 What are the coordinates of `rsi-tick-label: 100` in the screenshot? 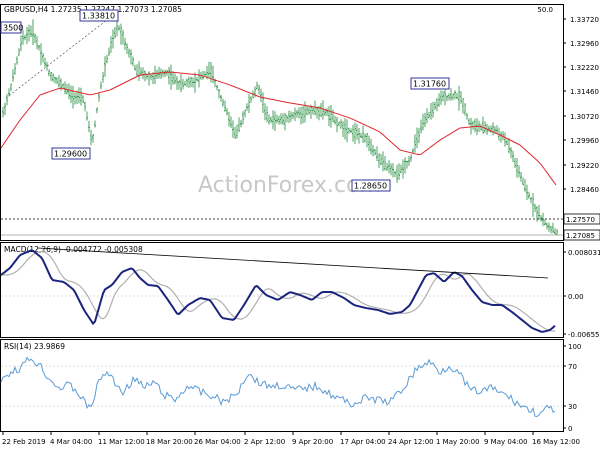 It's located at (574, 347).